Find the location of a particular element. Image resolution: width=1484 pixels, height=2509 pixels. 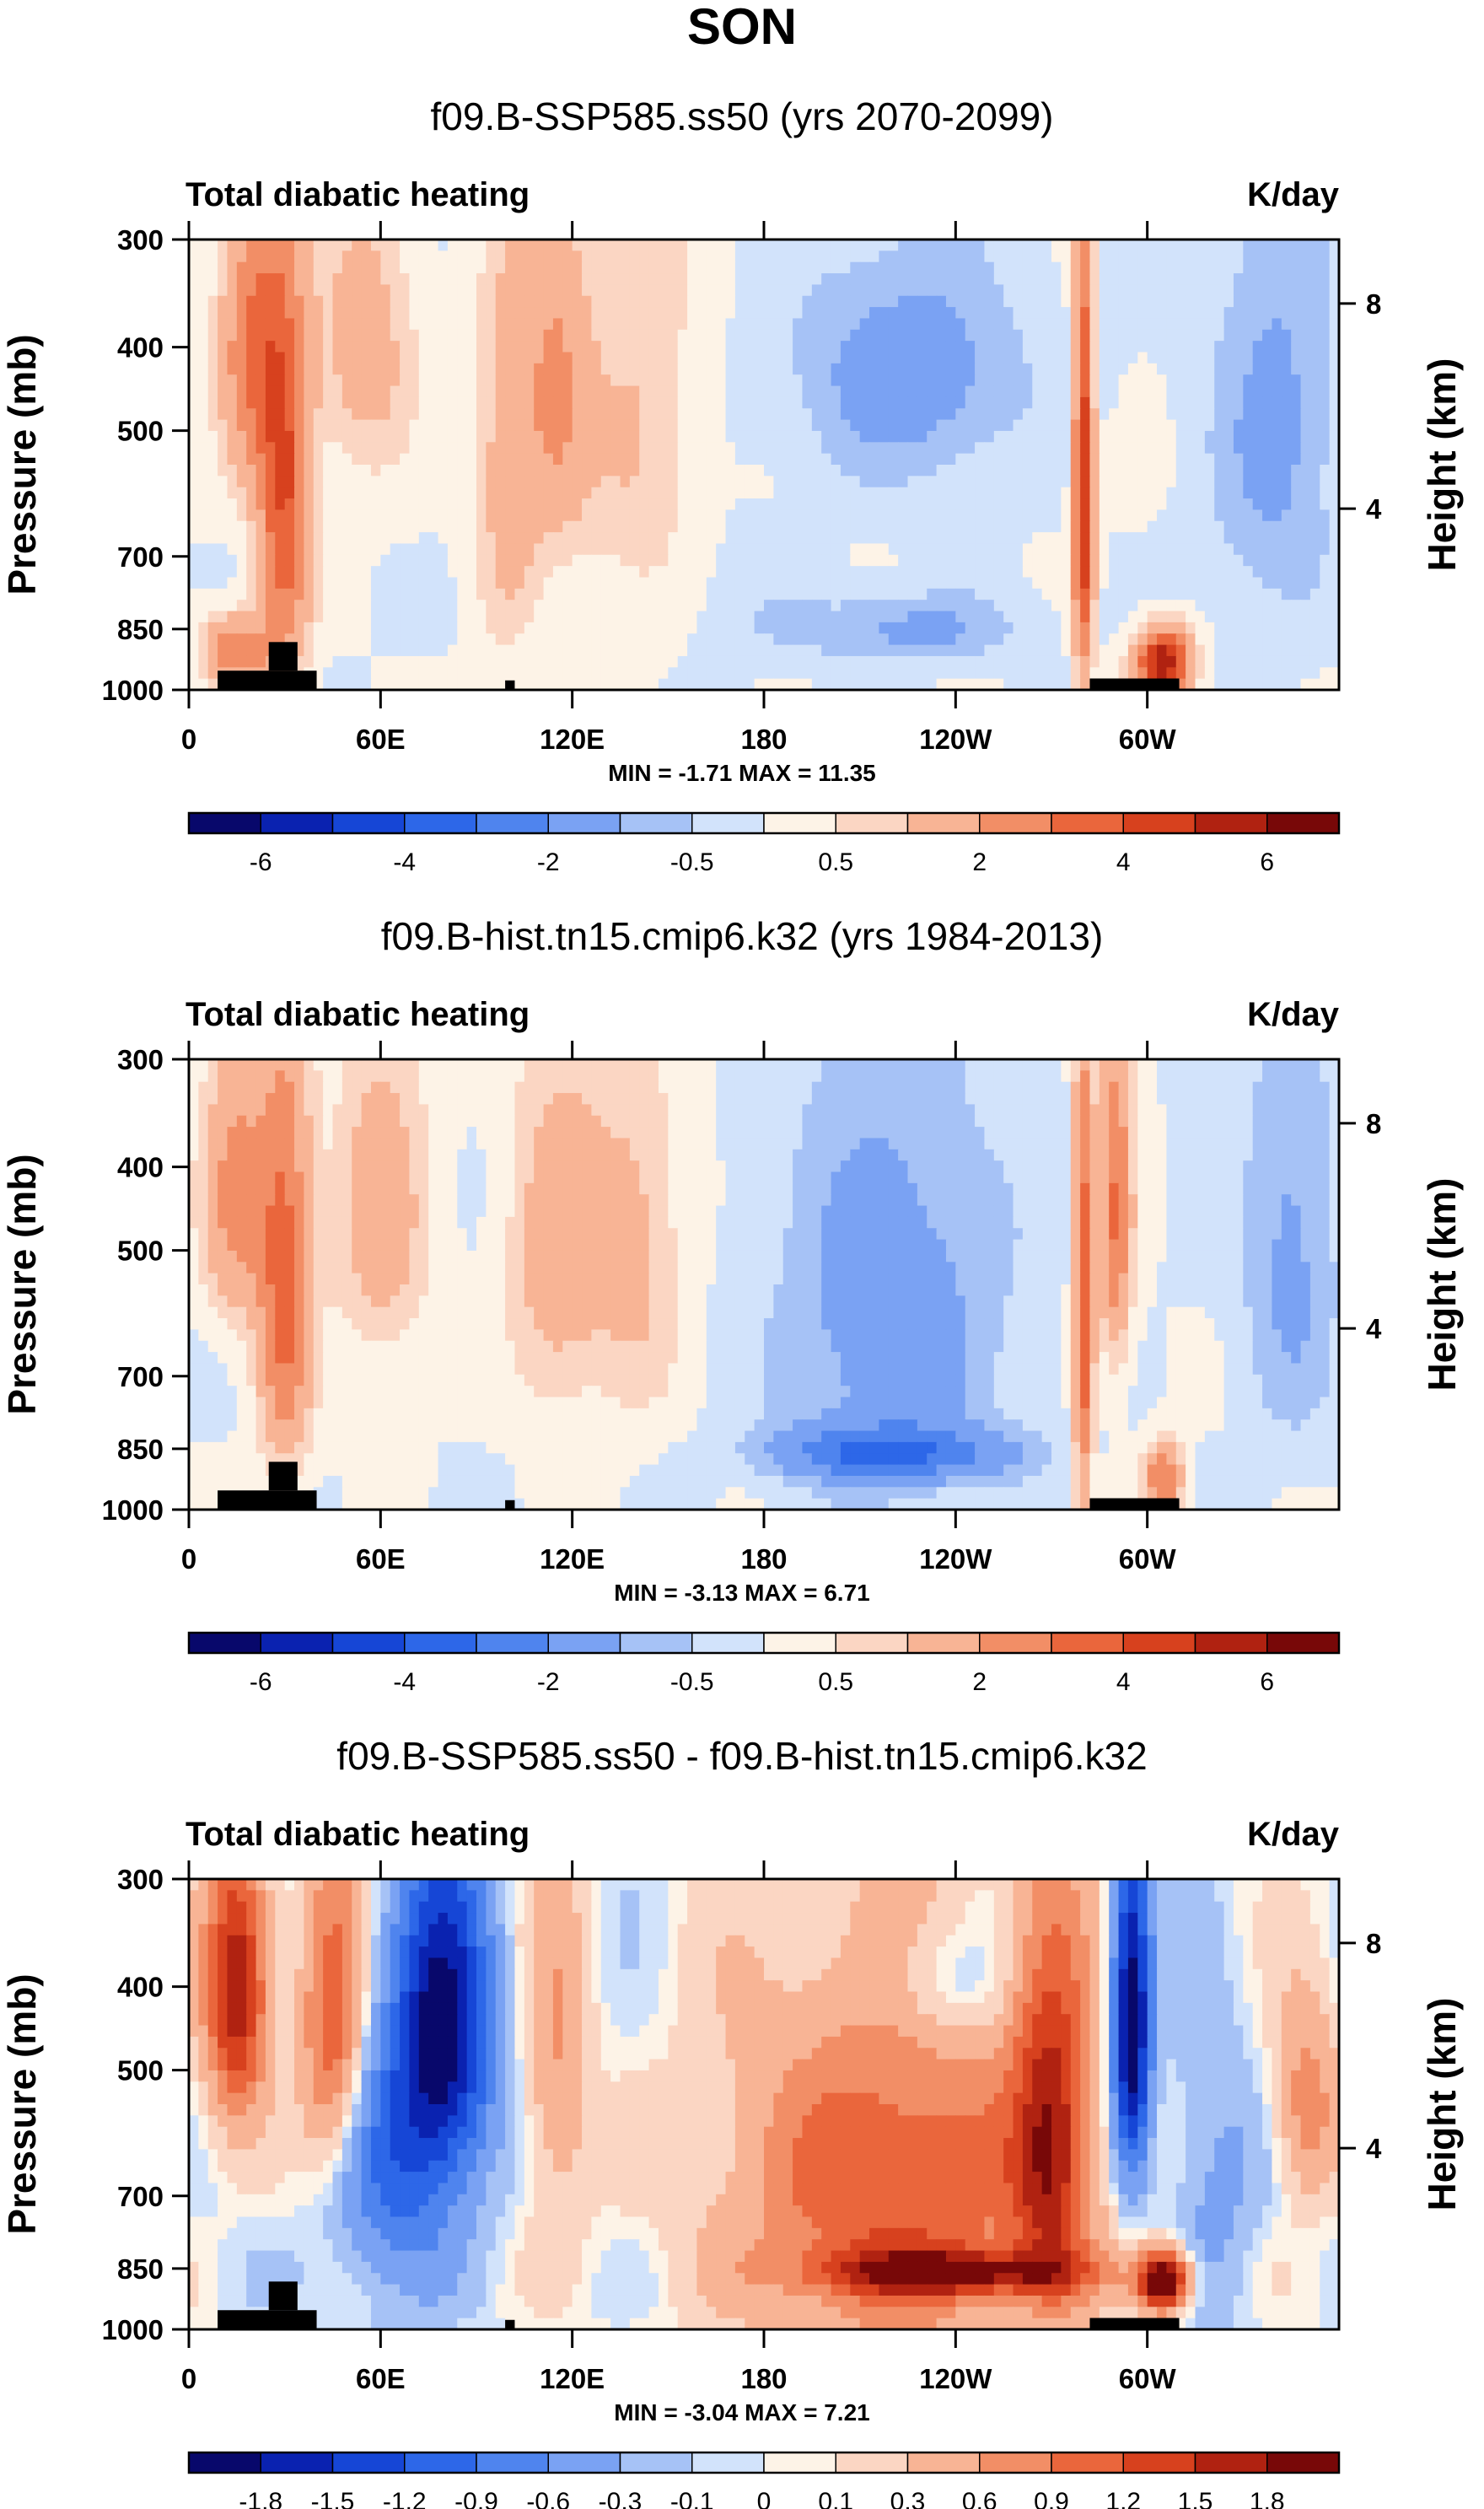

y-tick-label: 300 is located at coordinates (140, 240).